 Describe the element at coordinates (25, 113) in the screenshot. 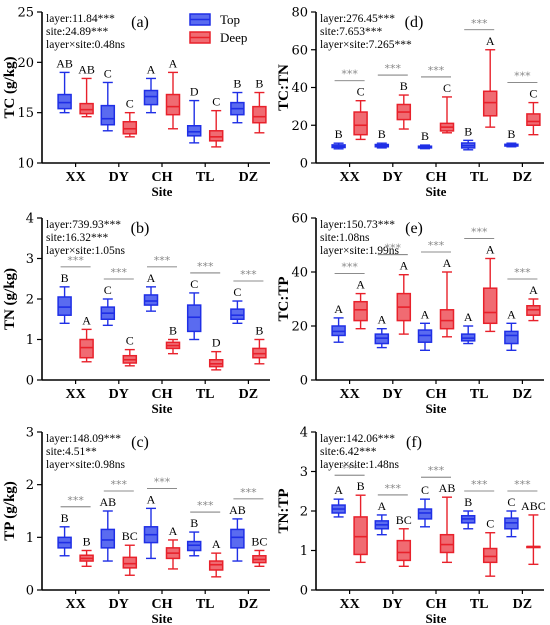

I see `y-tick-label: 15` at that location.